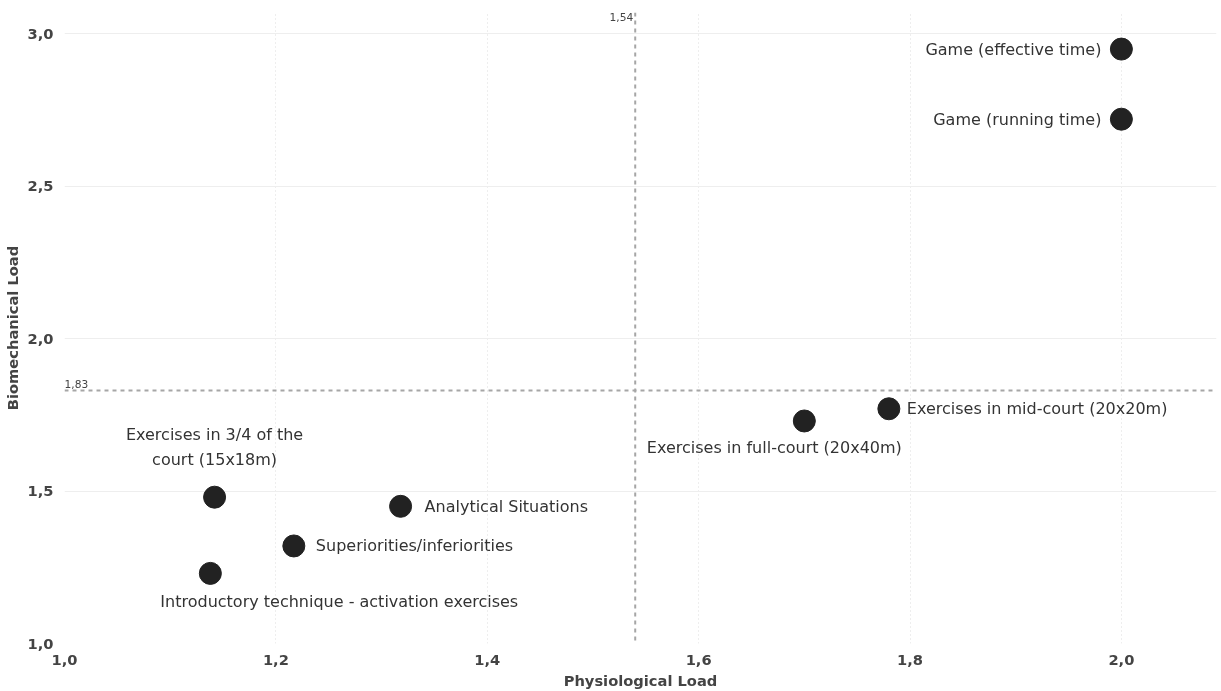  What do you see at coordinates (12, 328) in the screenshot?
I see `y-axis-title: Biomechanical Load` at bounding box center [12, 328].